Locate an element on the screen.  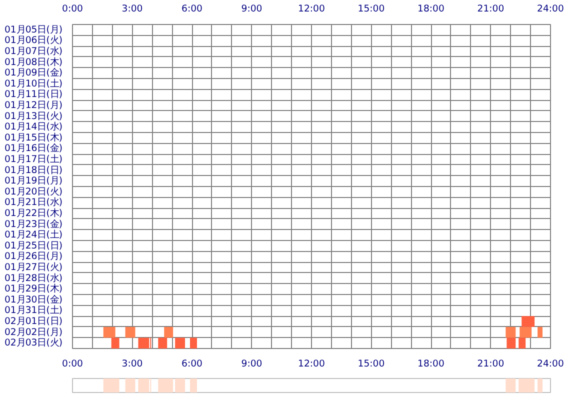
y-tick-label: 01月05日(月) is located at coordinates (33, 30).